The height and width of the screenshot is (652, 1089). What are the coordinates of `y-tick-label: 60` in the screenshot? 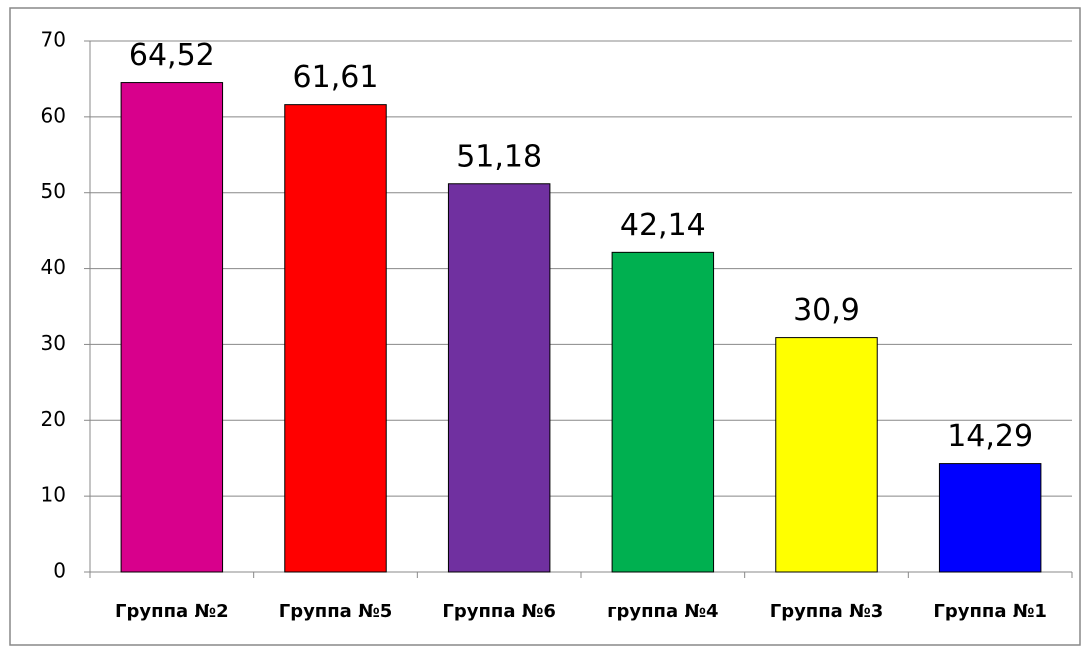 It's located at (53, 115).